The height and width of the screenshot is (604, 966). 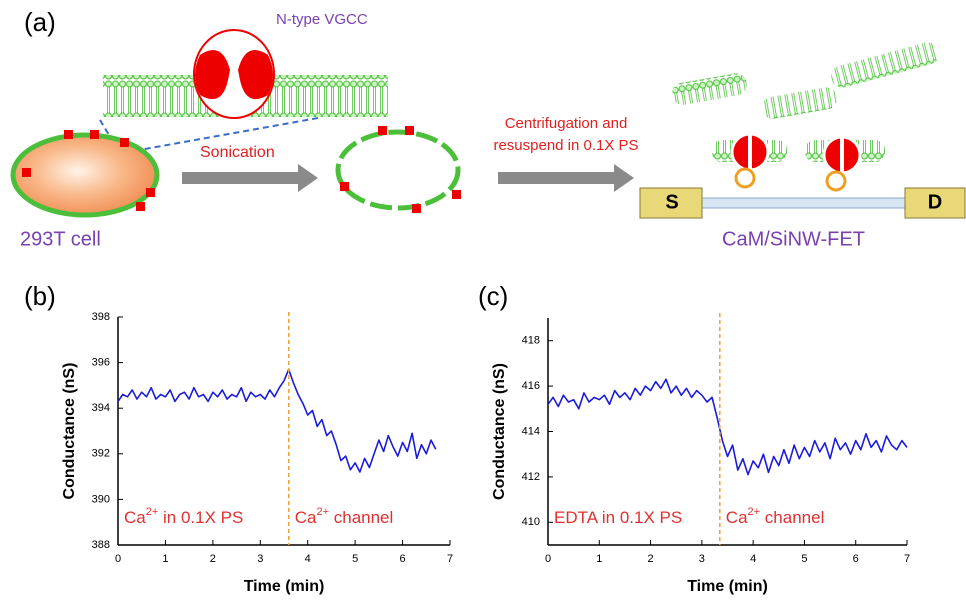 I want to click on drain-electrode, so click(x=935, y=203).